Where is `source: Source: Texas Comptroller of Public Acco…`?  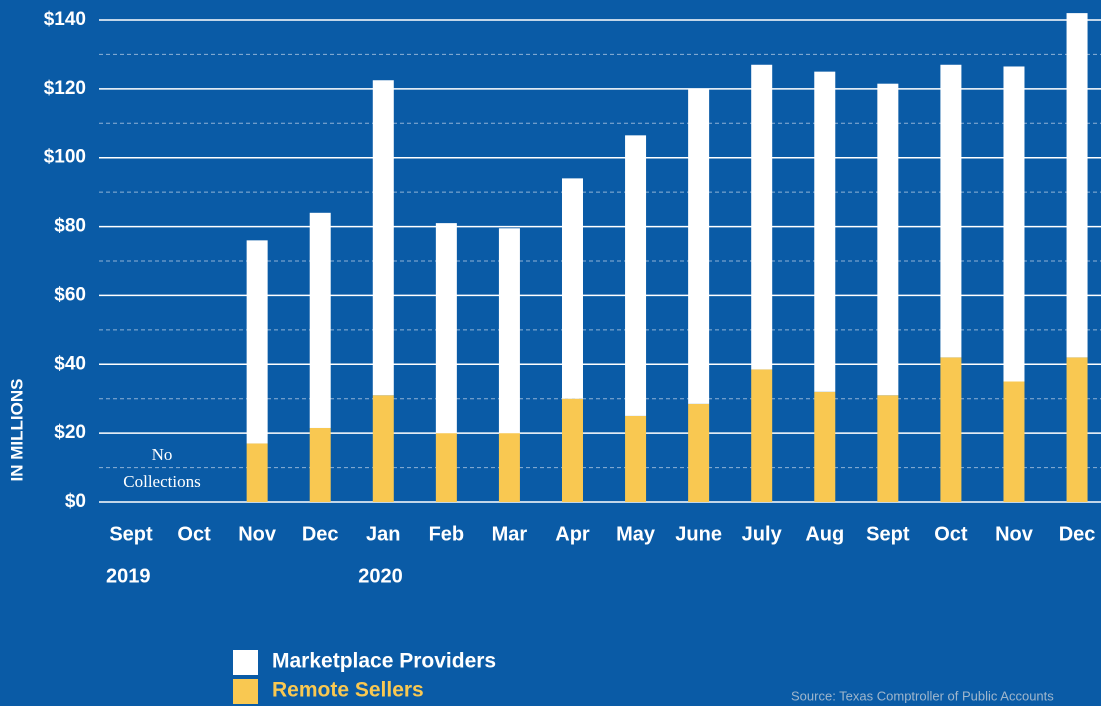 source: Source: Texas Comptroller of Public Acco… is located at coordinates (922, 695).